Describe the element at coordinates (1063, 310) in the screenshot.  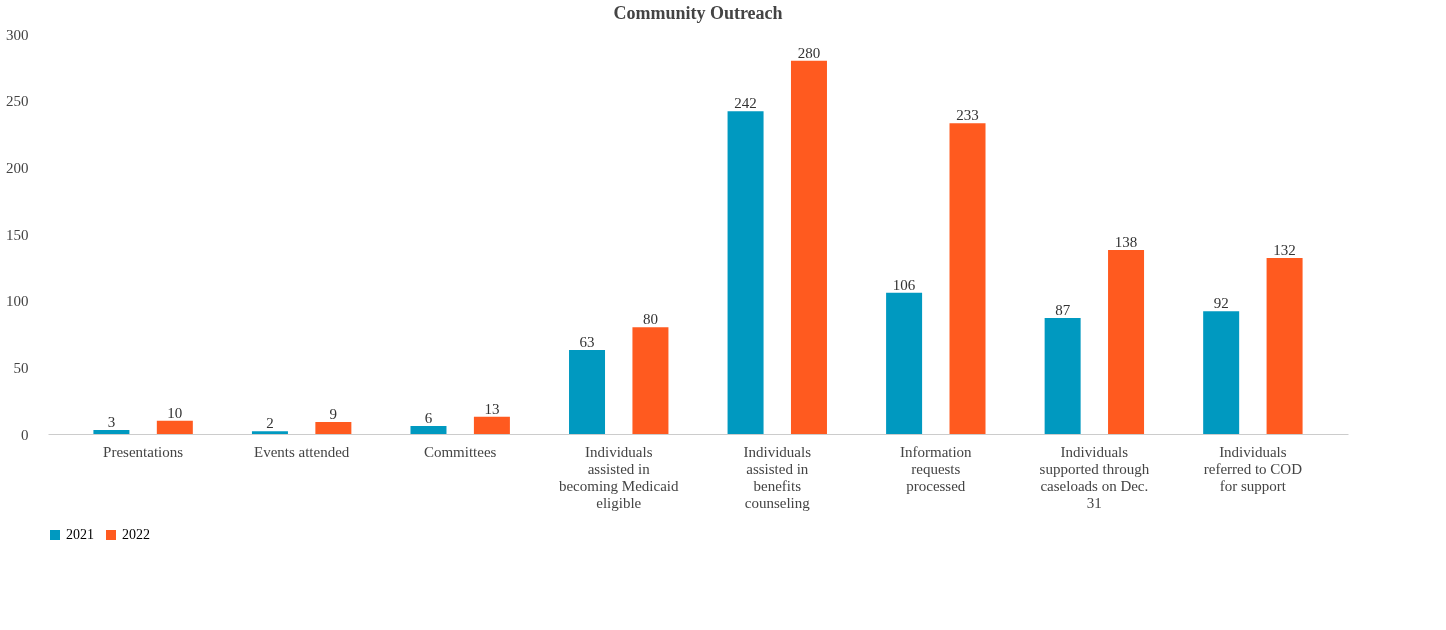
I see `data-label: 87` at that location.